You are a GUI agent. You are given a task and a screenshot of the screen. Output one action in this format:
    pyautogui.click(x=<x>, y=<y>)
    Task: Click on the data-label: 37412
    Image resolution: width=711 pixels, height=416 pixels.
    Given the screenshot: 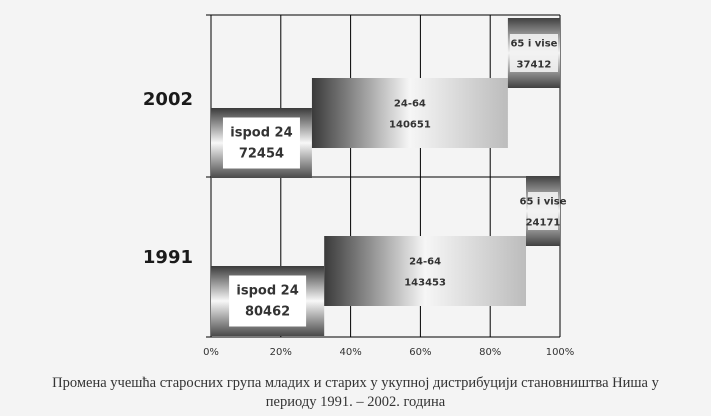 What is the action you would take?
    pyautogui.click(x=534, y=65)
    